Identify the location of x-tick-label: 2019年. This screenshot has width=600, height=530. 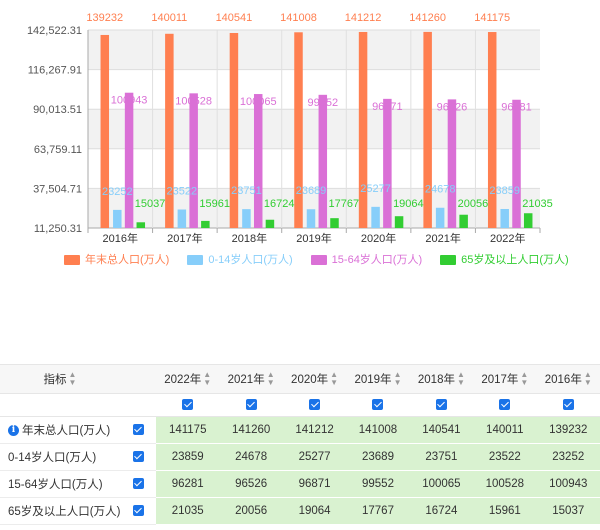
(313, 238).